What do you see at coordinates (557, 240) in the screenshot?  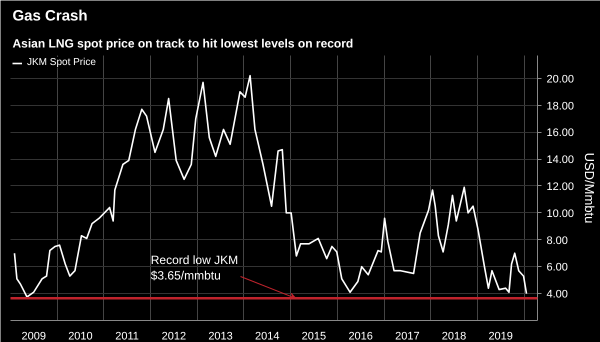 I see `y-tick-label: 8.00` at bounding box center [557, 240].